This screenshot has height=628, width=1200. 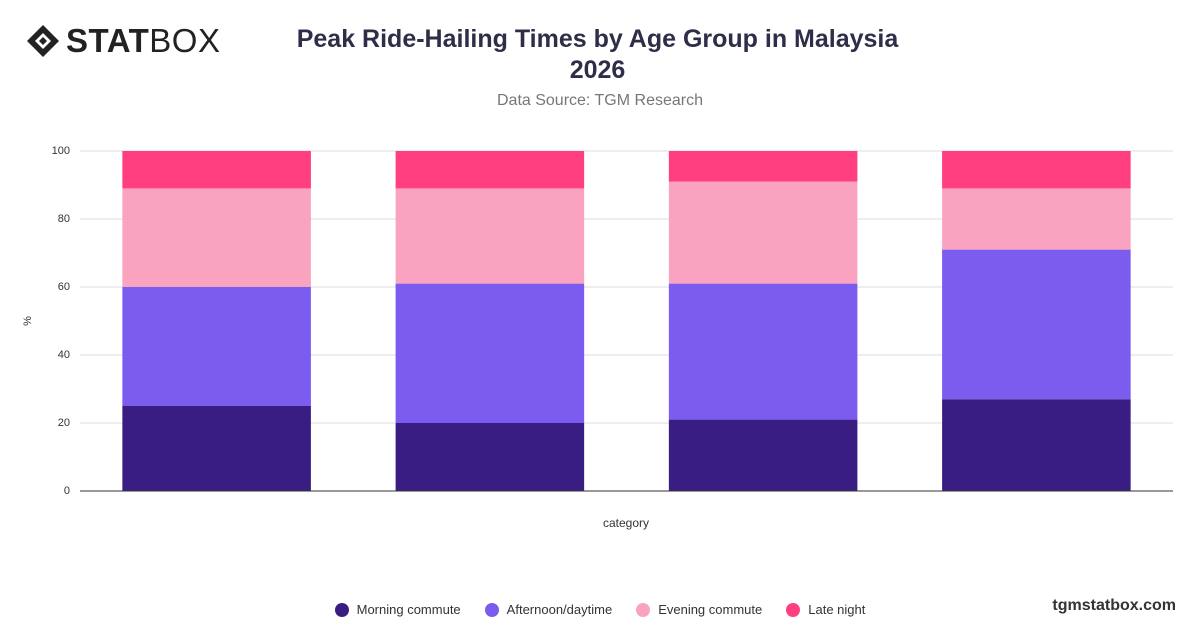 What do you see at coordinates (108, 40) in the screenshot?
I see `logo-text: STAT` at bounding box center [108, 40].